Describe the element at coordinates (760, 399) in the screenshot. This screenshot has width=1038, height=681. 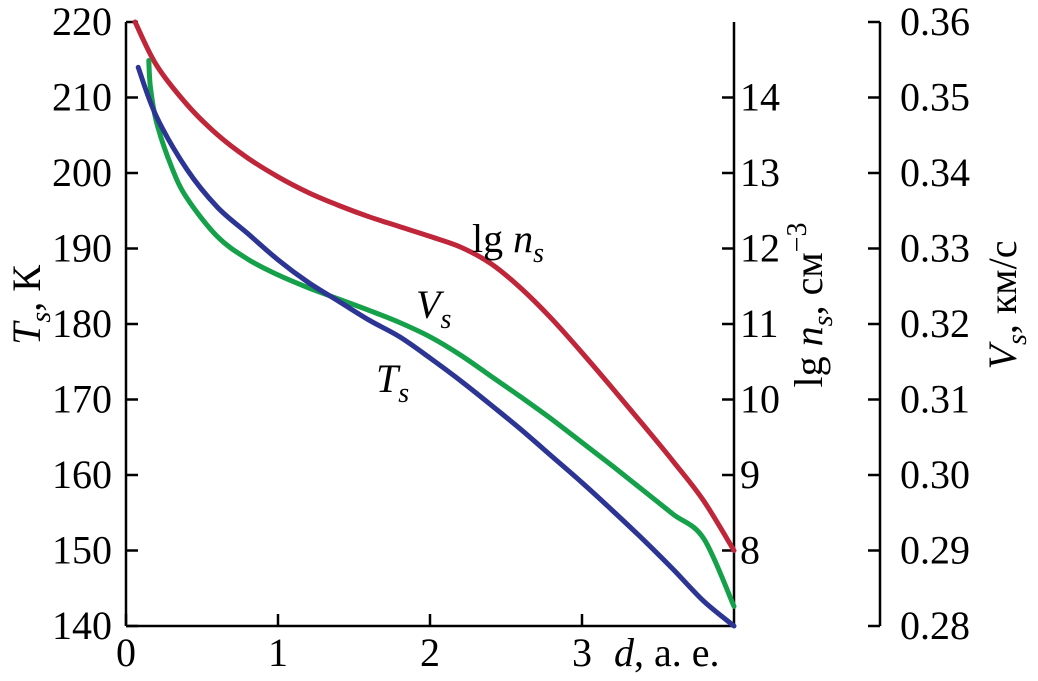
I see `middle-tick-label-2: 10` at that location.